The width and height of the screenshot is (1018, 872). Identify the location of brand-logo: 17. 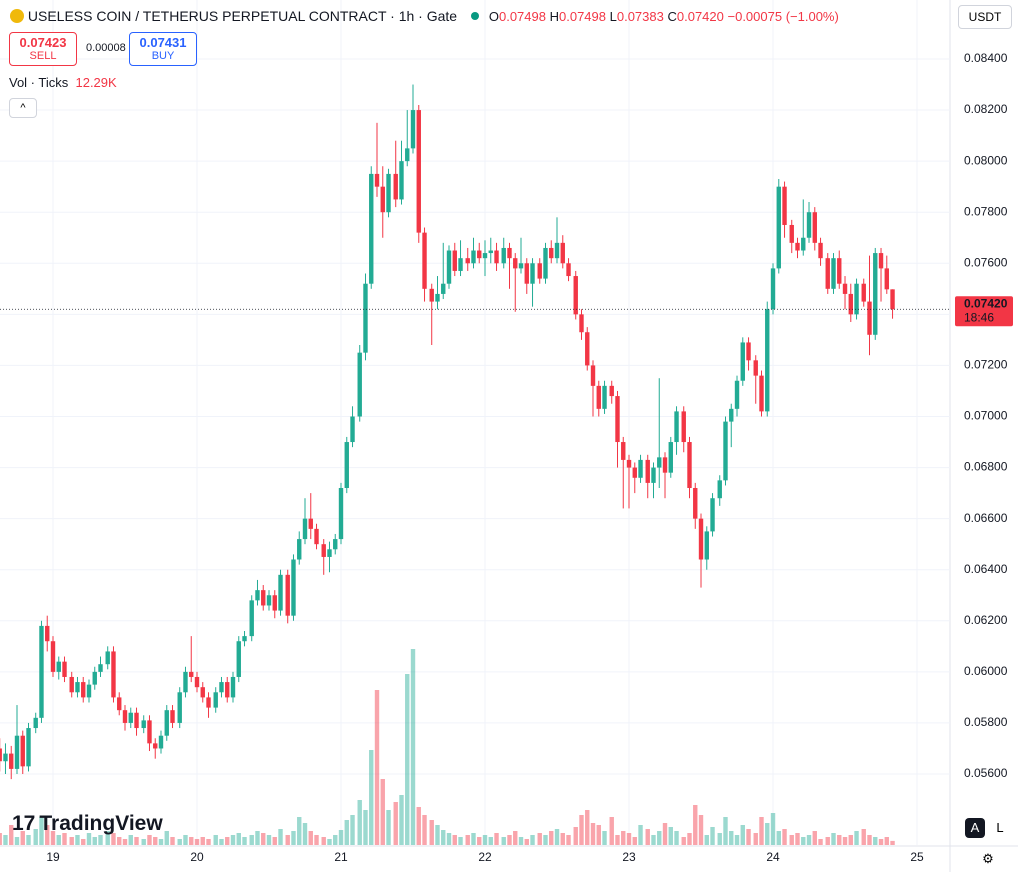
(24, 823).